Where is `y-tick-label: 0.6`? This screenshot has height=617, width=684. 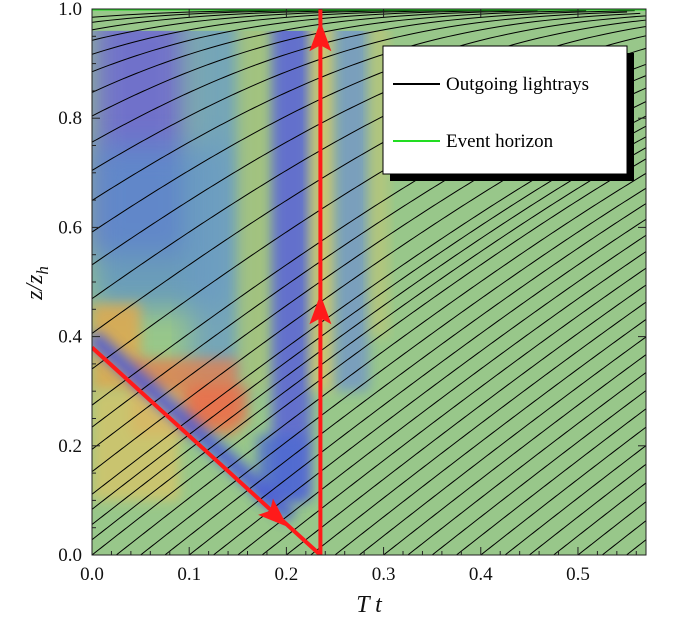 y-tick-label: 0.6 is located at coordinates (70, 227).